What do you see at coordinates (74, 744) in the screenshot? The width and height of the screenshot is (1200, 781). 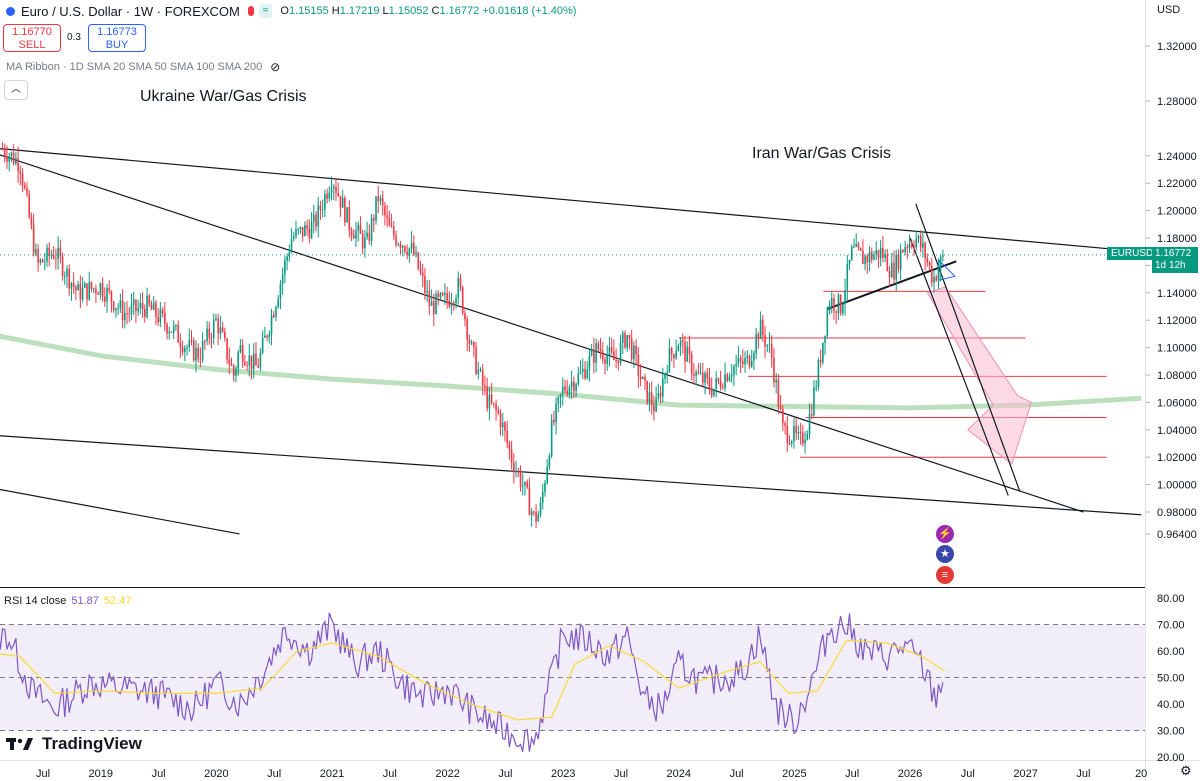 I see `tradingview-logo: TradingView` at bounding box center [74, 744].